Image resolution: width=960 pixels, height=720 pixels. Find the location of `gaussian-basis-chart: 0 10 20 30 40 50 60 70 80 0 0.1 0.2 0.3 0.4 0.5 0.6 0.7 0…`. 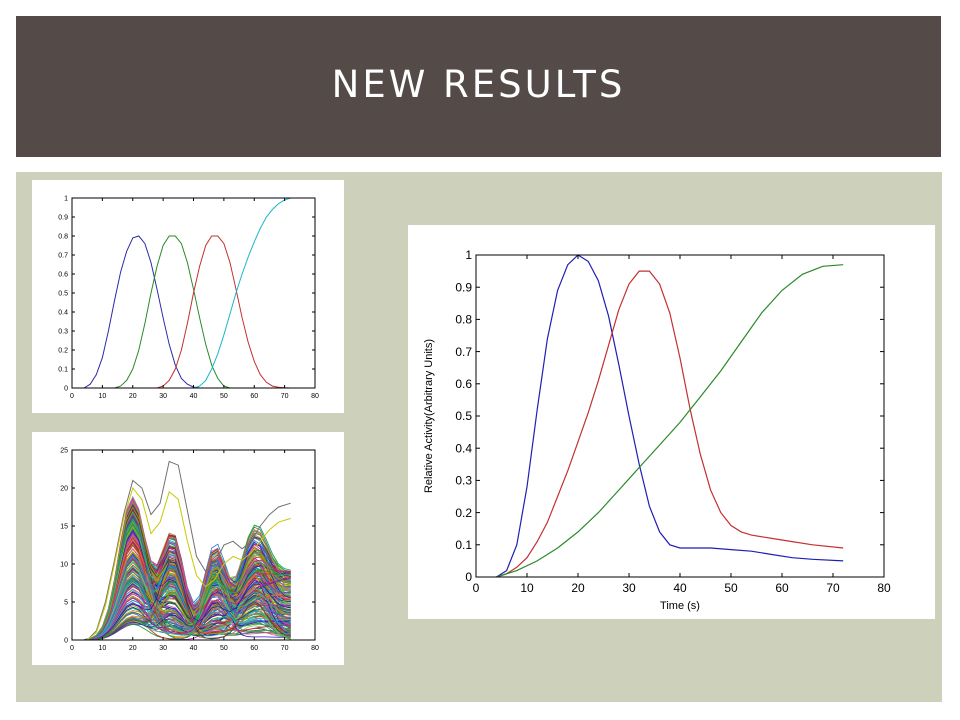

gaussian-basis-chart: 0 10 20 30 40 50 60 70 80 0 0.1 0.2 0.3 0.4 0.5 0.6 0.7 0… is located at coordinates (188, 297).